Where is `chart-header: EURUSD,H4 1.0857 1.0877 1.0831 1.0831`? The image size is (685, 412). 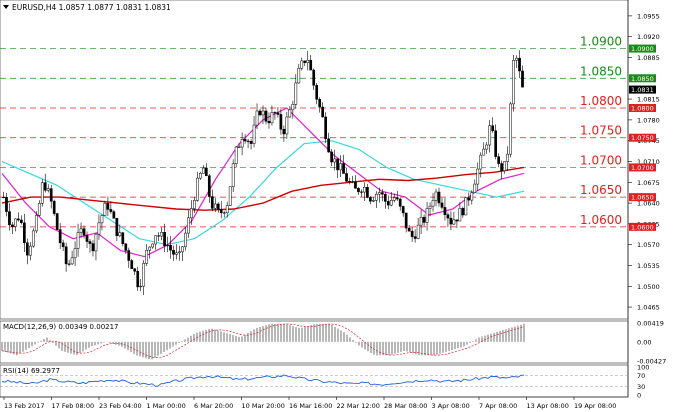
chart-header: EURUSD,H4 1.0857 1.0877 1.0831 1.0831 is located at coordinates (87, 7).